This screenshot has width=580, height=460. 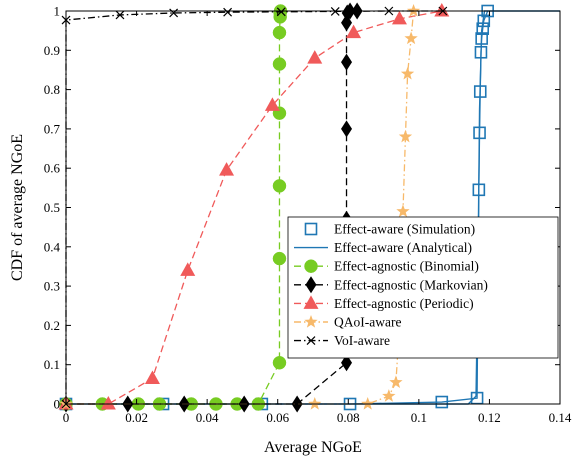 What do you see at coordinates (348, 417) in the screenshot?
I see `x-tick-label: 0.08` at bounding box center [348, 417].